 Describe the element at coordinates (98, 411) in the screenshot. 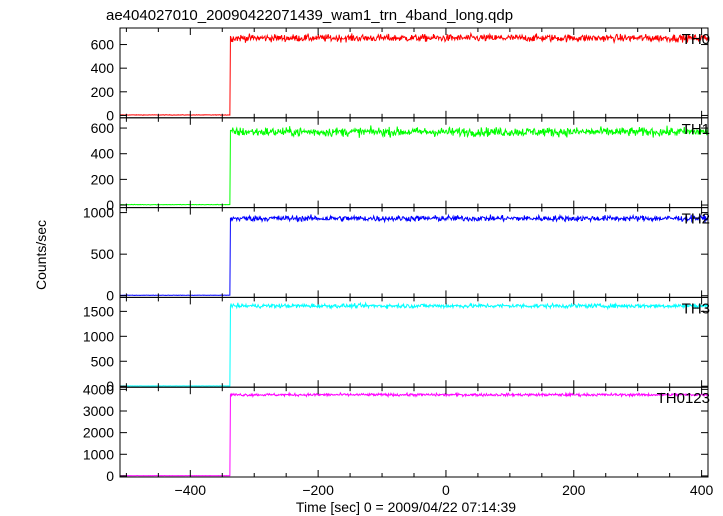

I see `y-tick-label: 3000` at that location.